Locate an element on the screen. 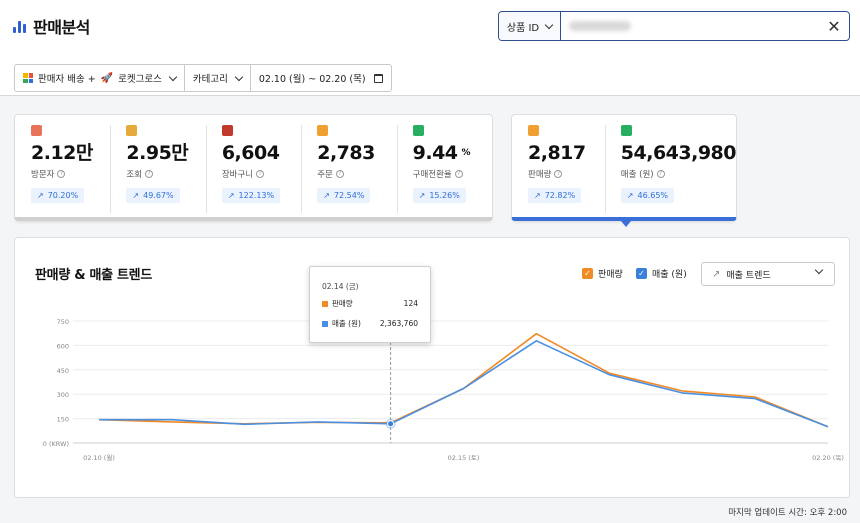 The height and width of the screenshot is (523, 860). legend-label: 매출 (원) is located at coordinates (669, 275).